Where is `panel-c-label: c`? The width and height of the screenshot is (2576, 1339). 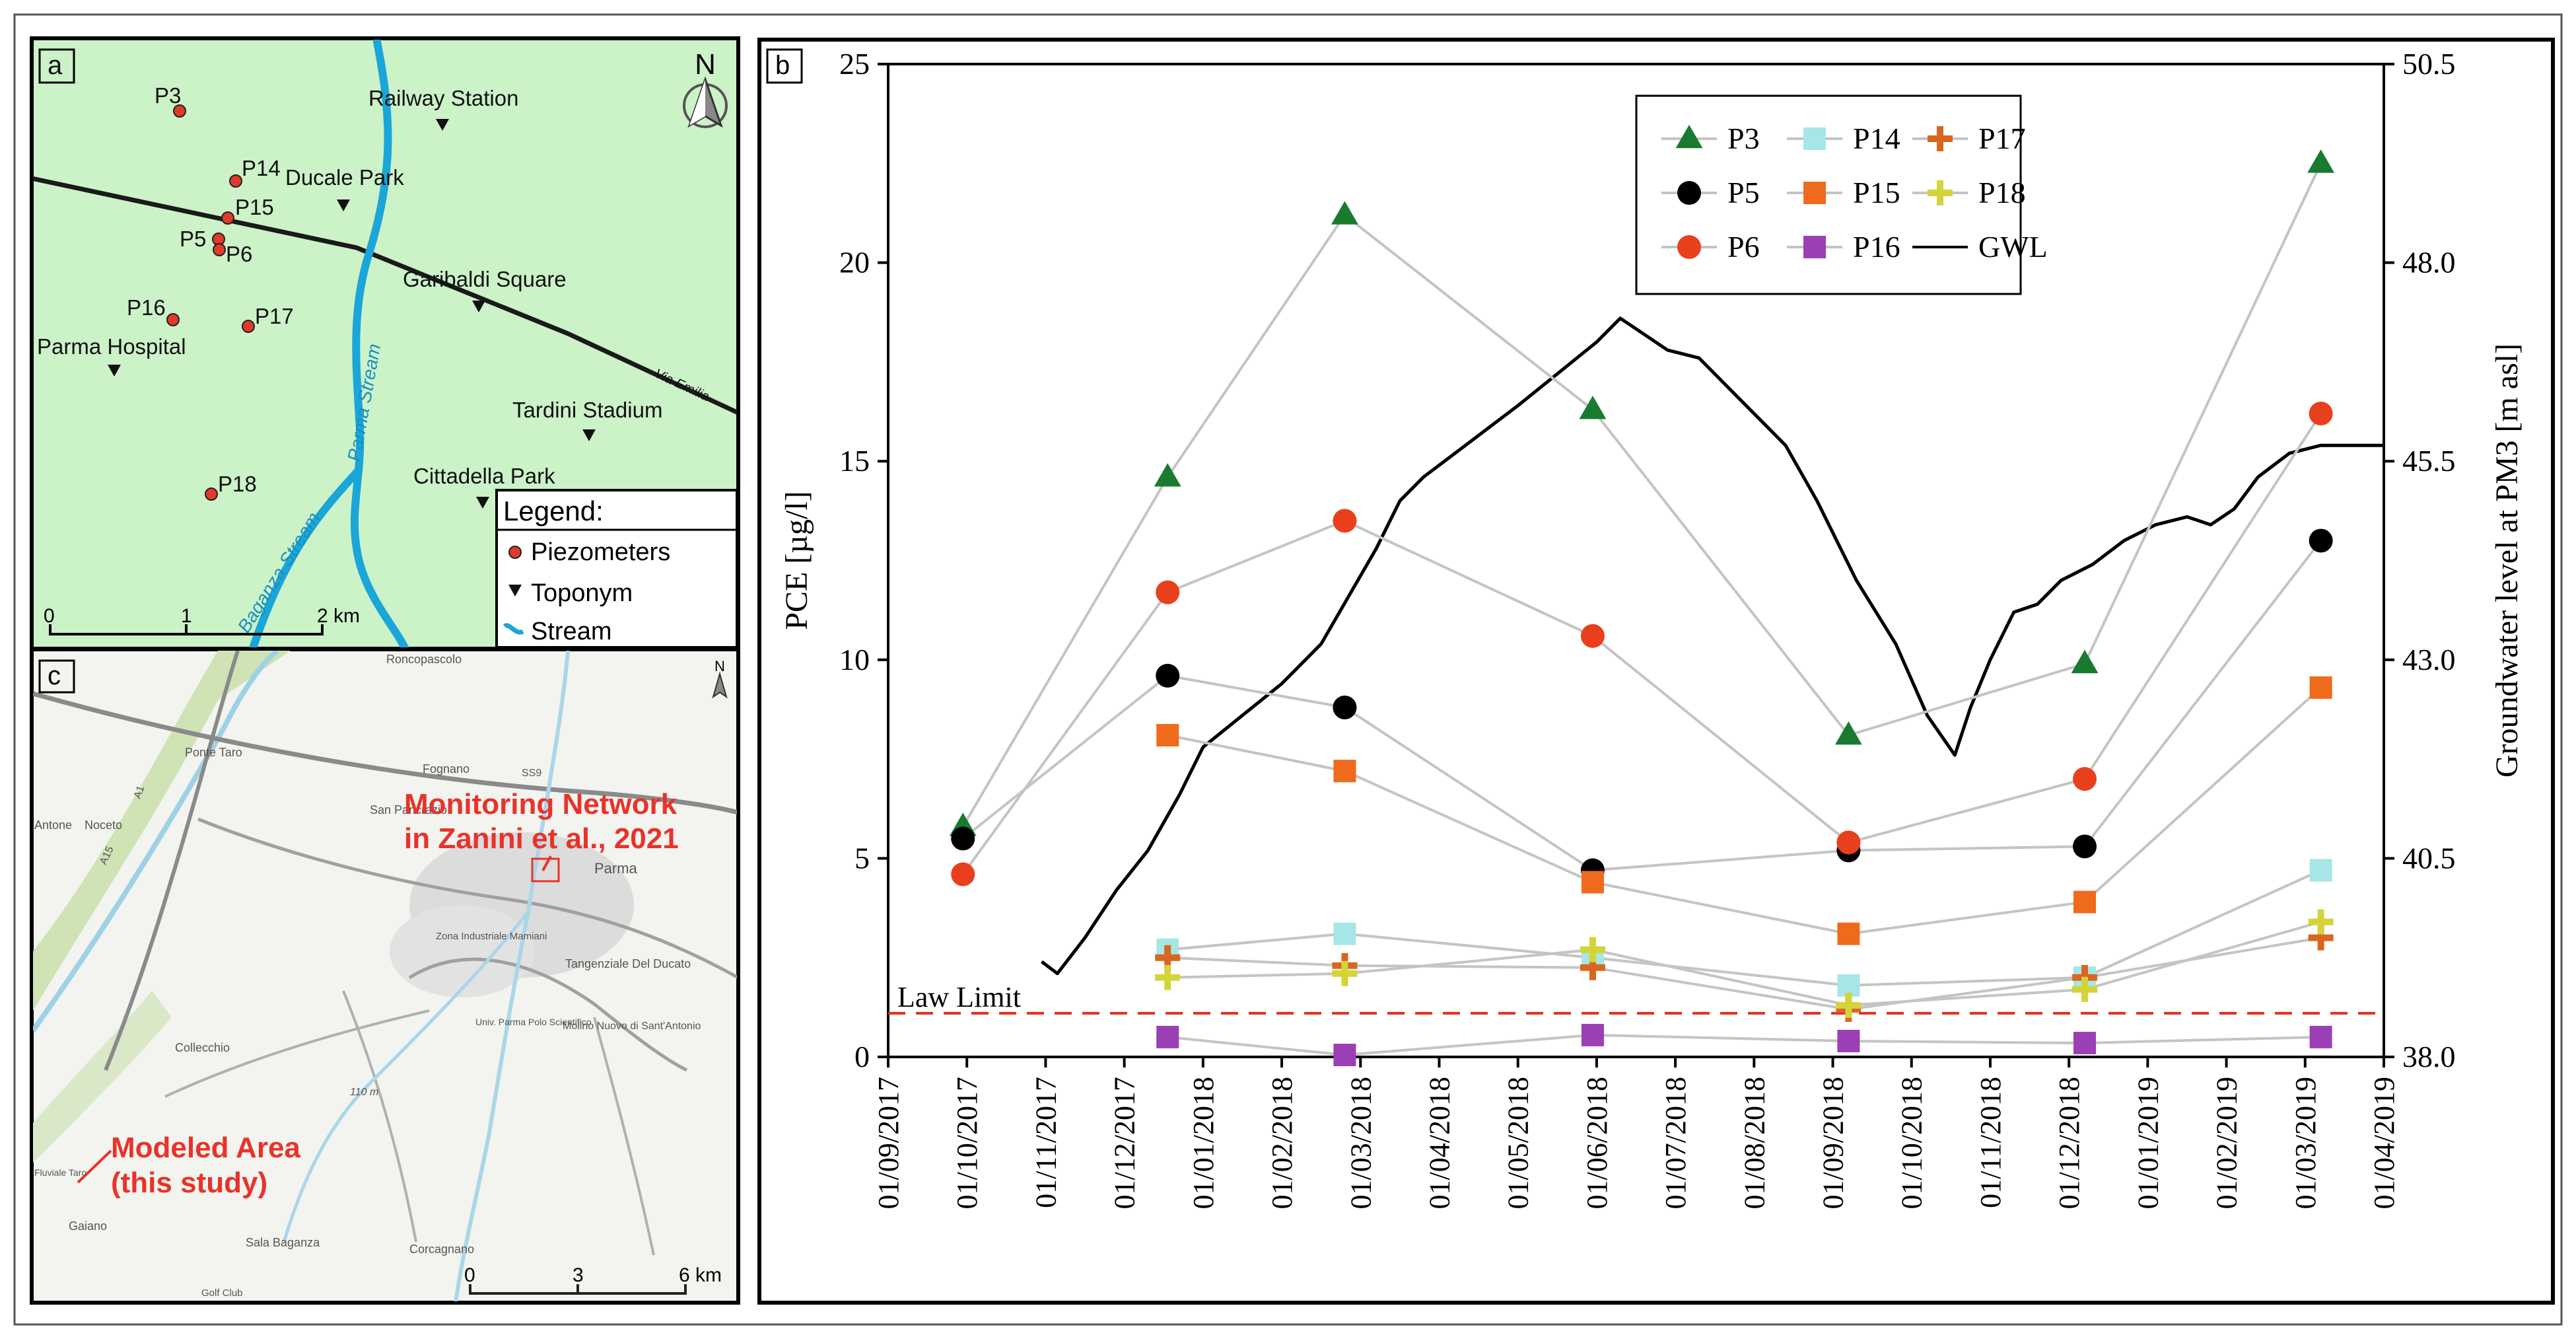 panel-c-label: c is located at coordinates (55, 675).